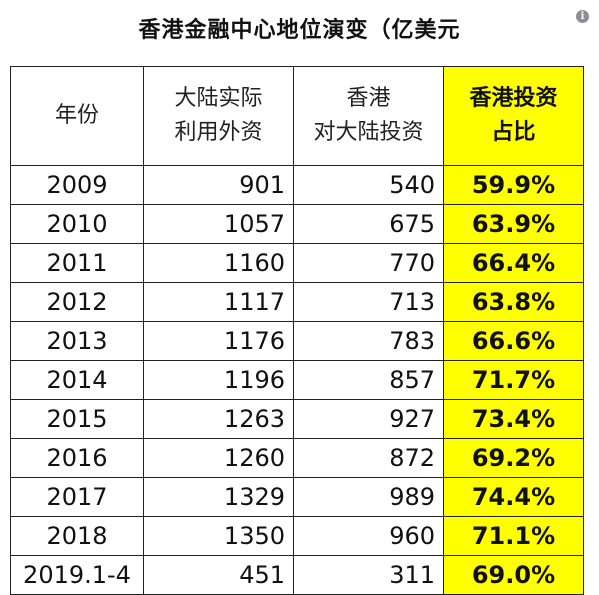  Describe the element at coordinates (513, 263) in the screenshot. I see `cell-share: 66.4%` at that location.